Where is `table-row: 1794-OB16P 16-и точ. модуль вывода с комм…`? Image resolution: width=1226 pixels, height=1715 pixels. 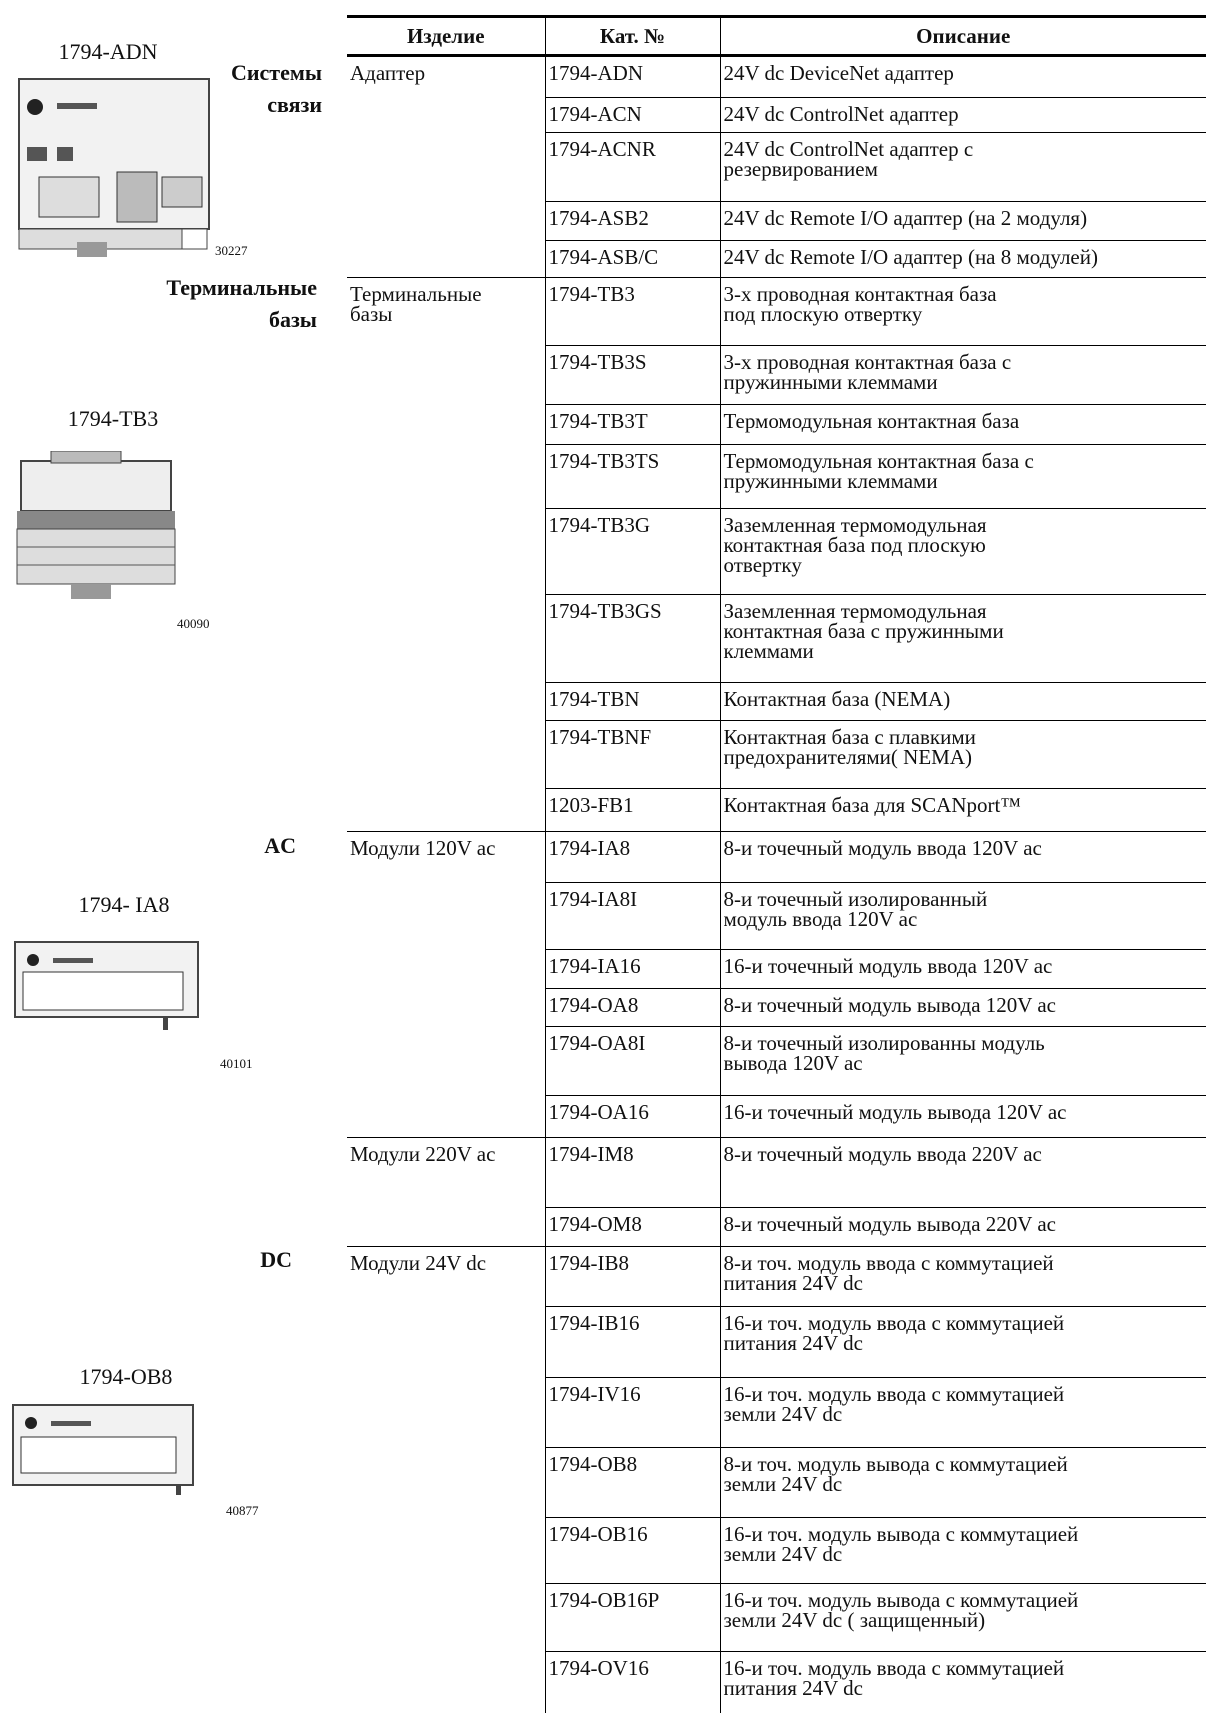
table-row: 1794-OB16P 16-и точ. модуль вывода с комм… is located at coordinates (776, 1617).